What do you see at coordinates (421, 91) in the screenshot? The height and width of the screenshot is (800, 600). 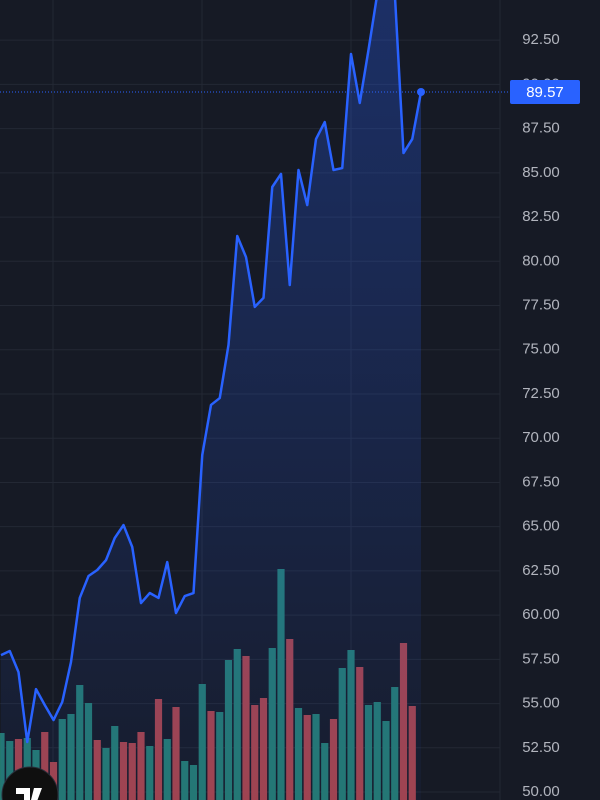 I see `last-point` at bounding box center [421, 91].